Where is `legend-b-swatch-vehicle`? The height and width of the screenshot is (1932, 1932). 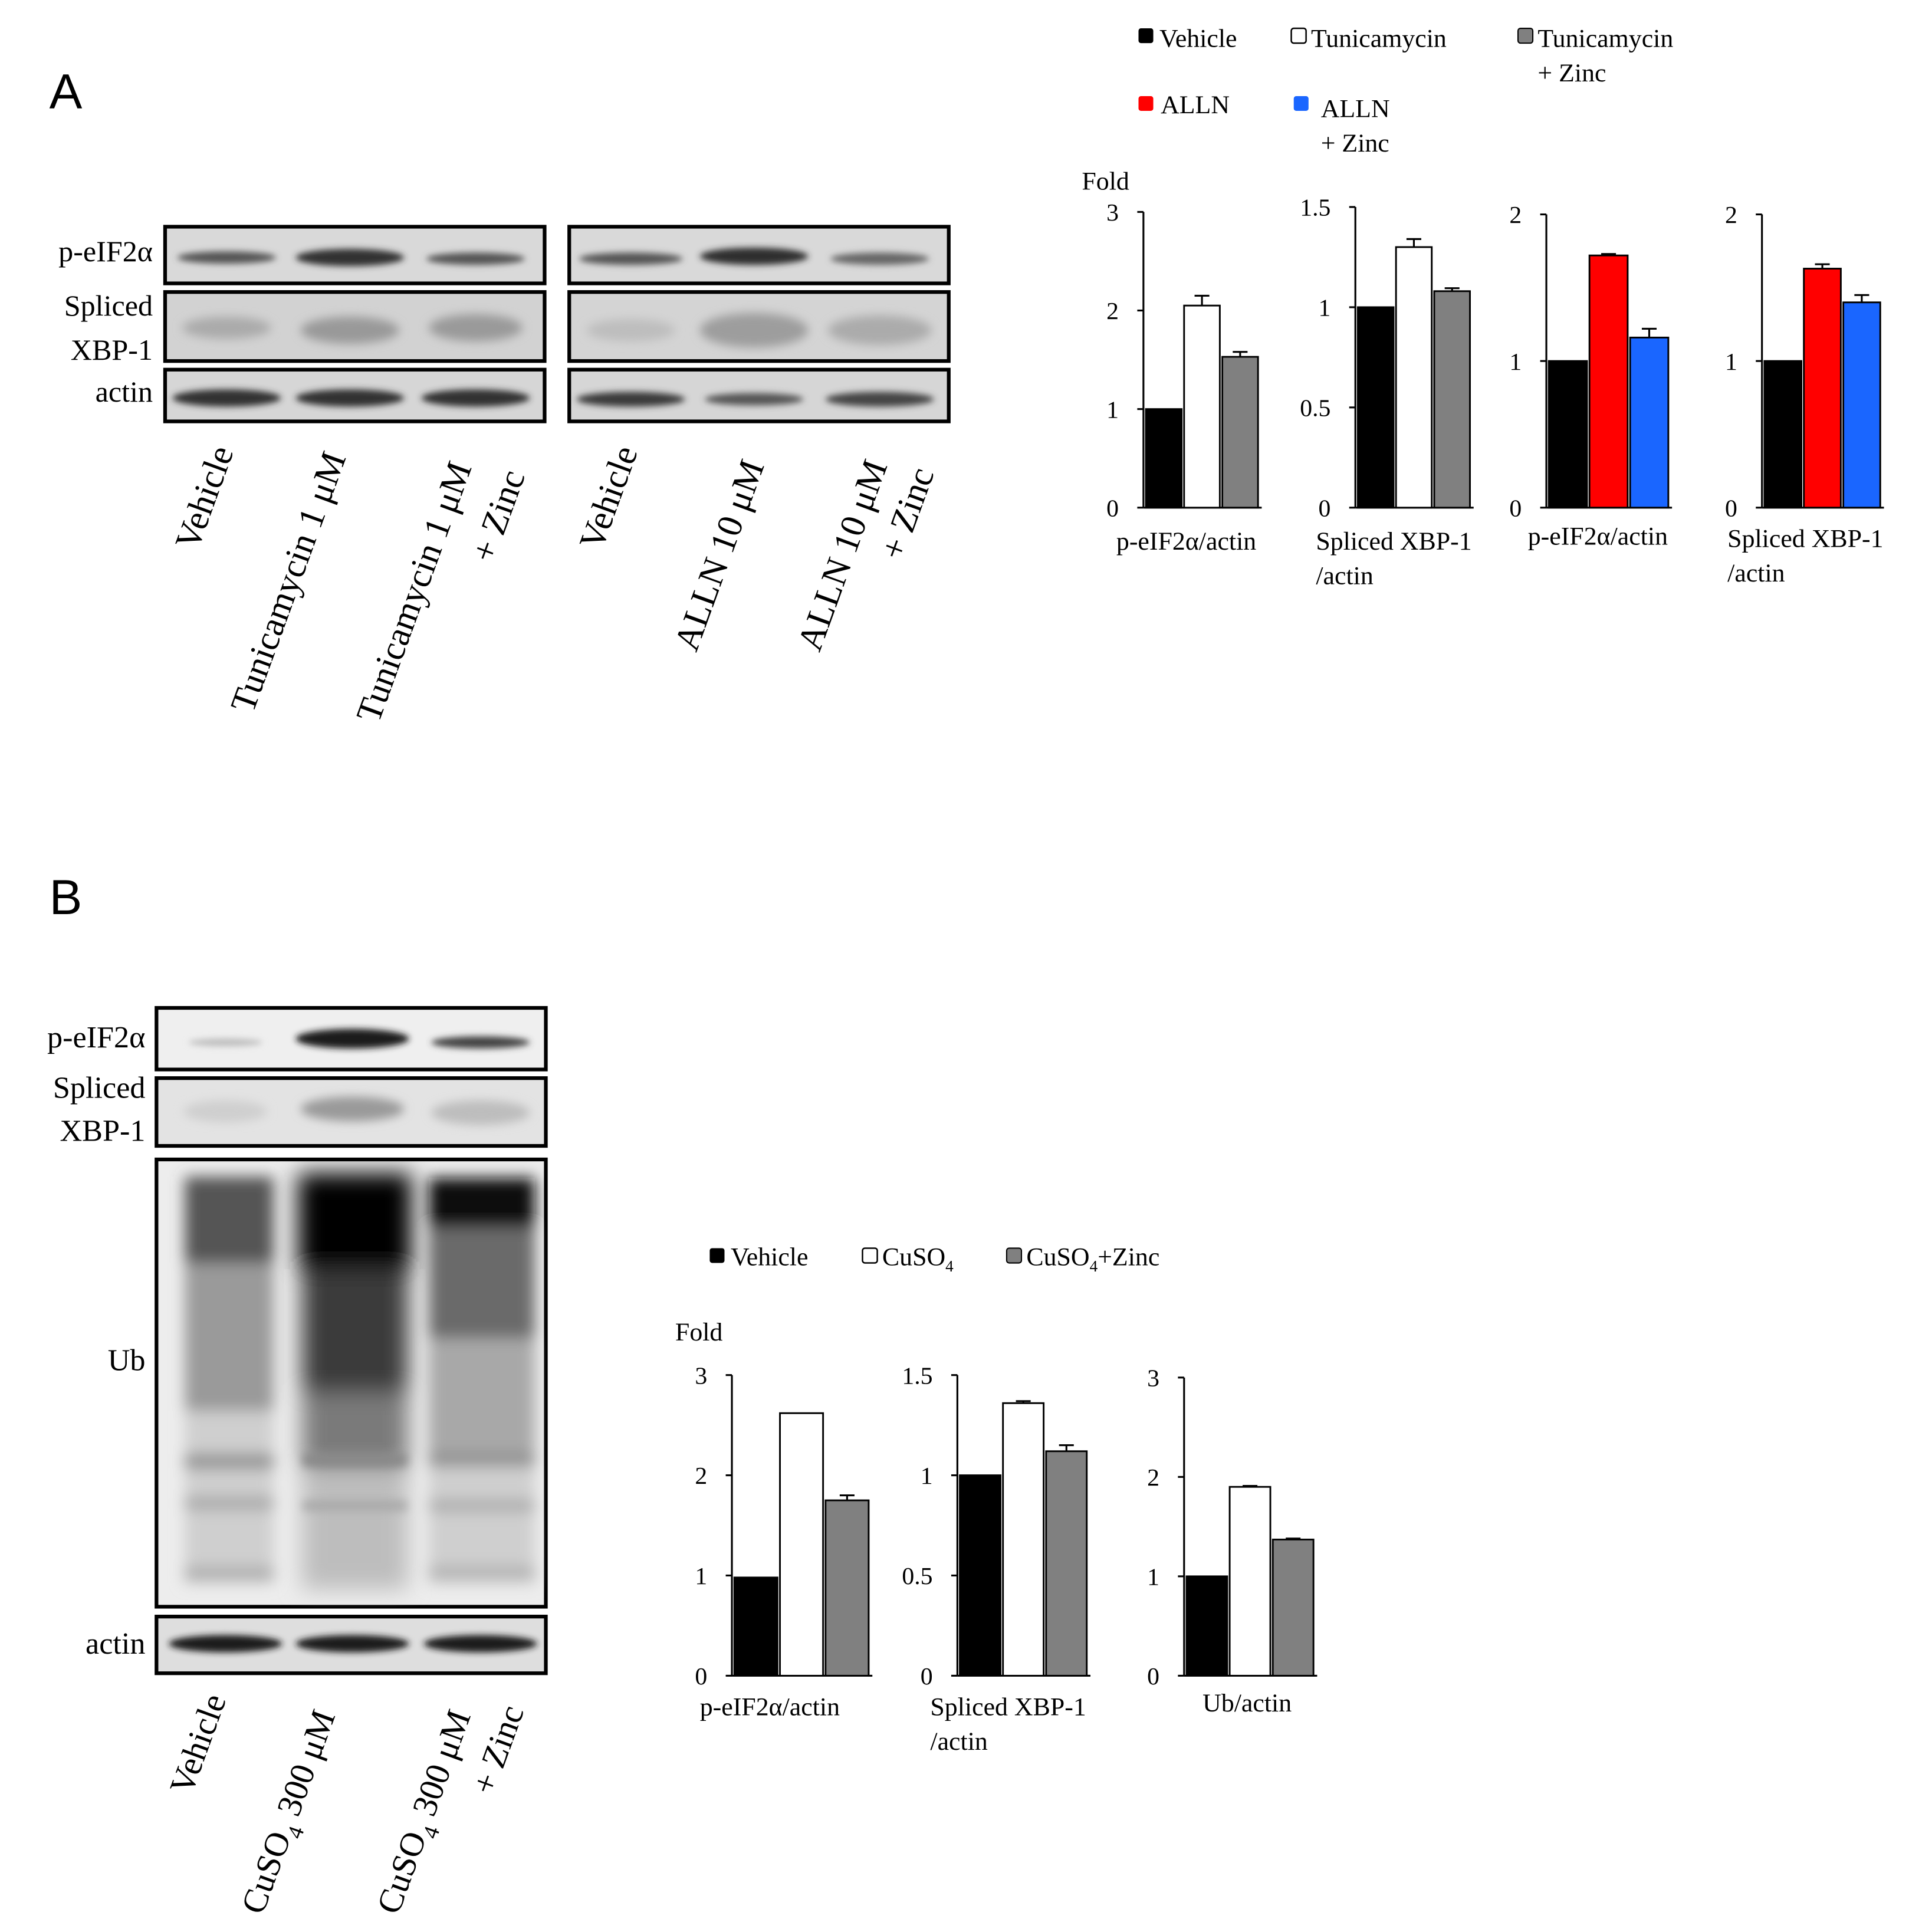 legend-b-swatch-vehicle is located at coordinates (717, 1255).